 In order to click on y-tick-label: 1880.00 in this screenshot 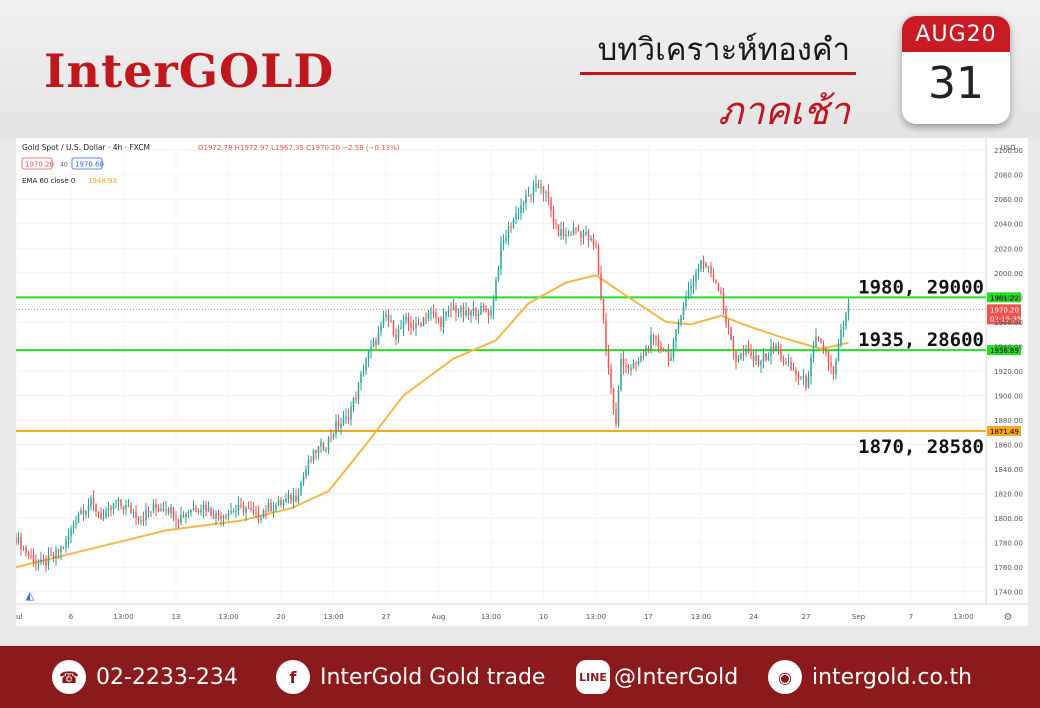, I will do `click(1008, 421)`.